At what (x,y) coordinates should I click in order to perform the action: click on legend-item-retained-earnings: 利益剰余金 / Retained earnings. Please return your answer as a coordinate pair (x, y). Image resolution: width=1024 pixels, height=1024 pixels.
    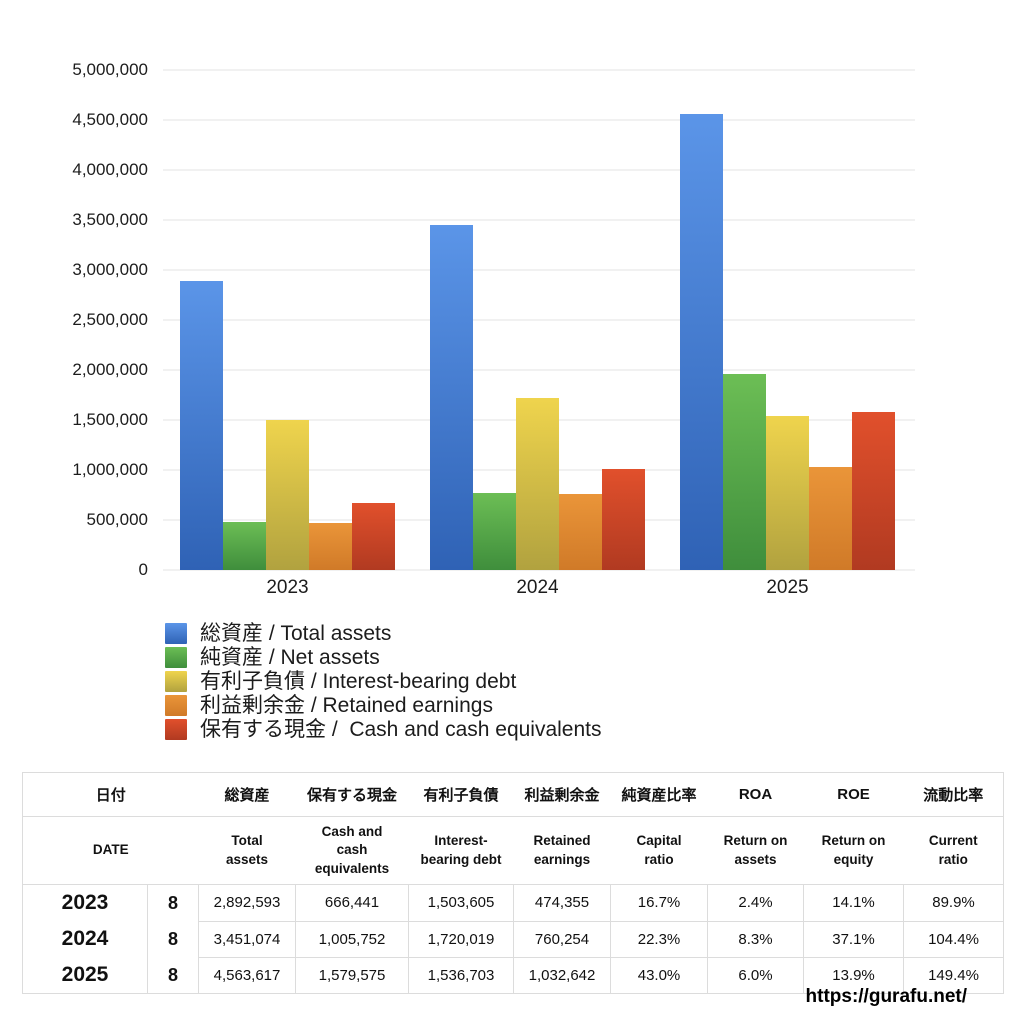
    Looking at the image, I should click on (383, 705).